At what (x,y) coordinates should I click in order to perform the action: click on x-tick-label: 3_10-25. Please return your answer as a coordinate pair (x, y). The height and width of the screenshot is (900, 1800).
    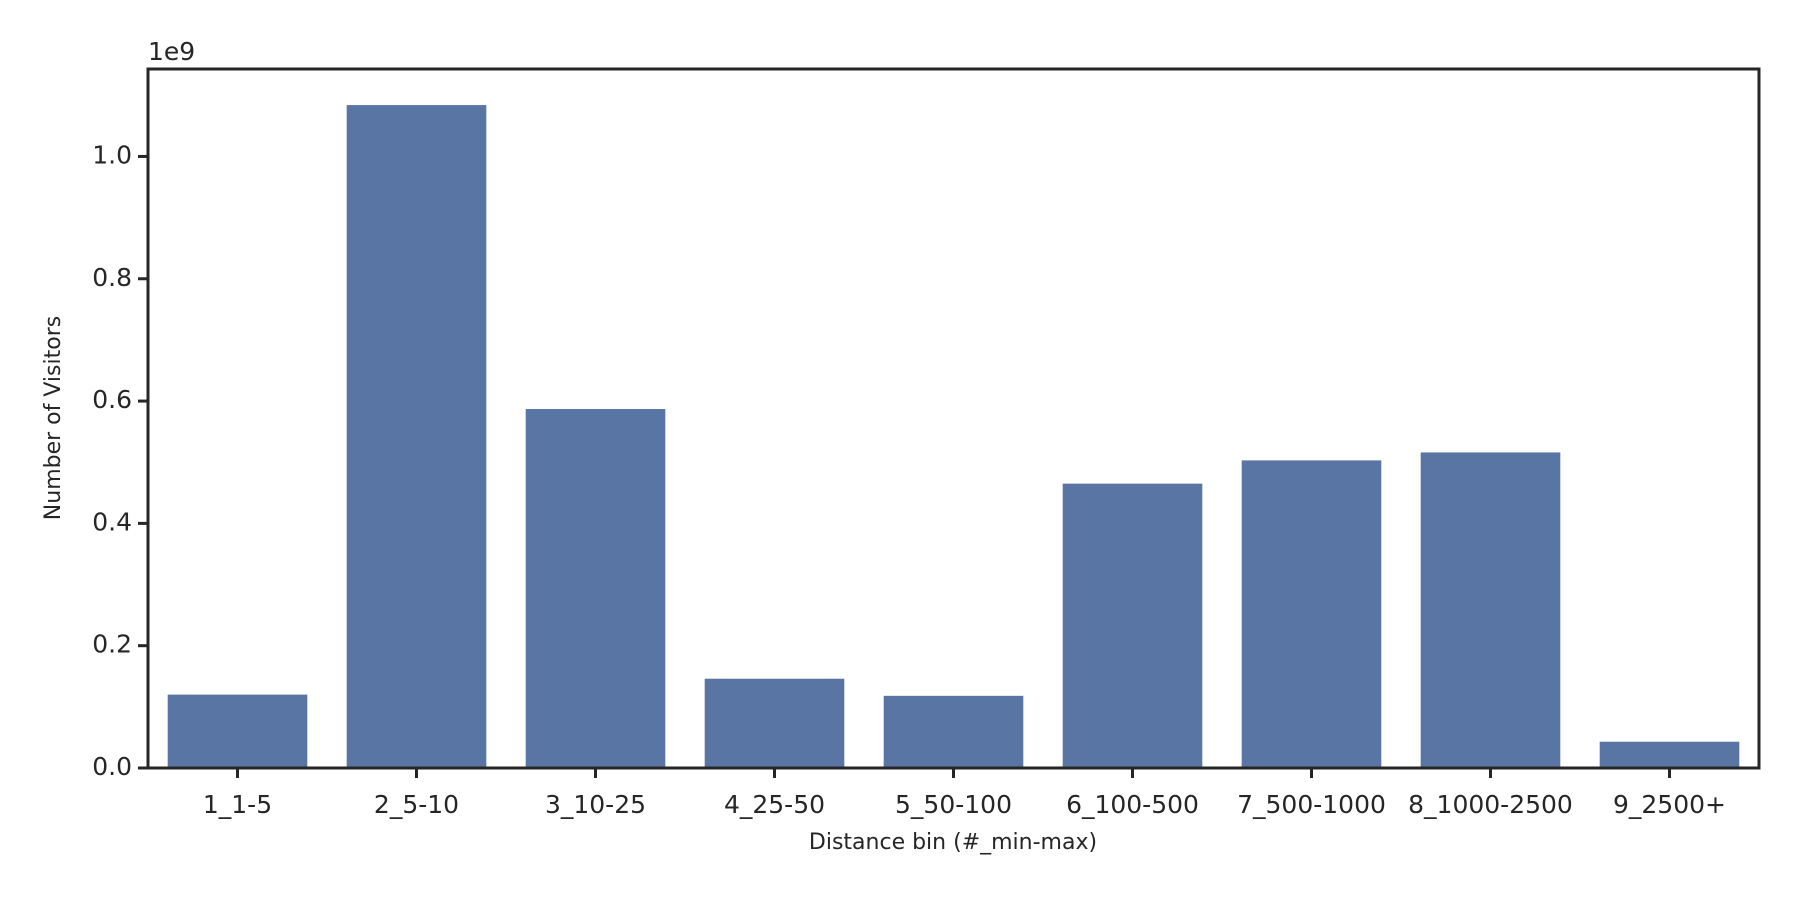
    Looking at the image, I should click on (595, 804).